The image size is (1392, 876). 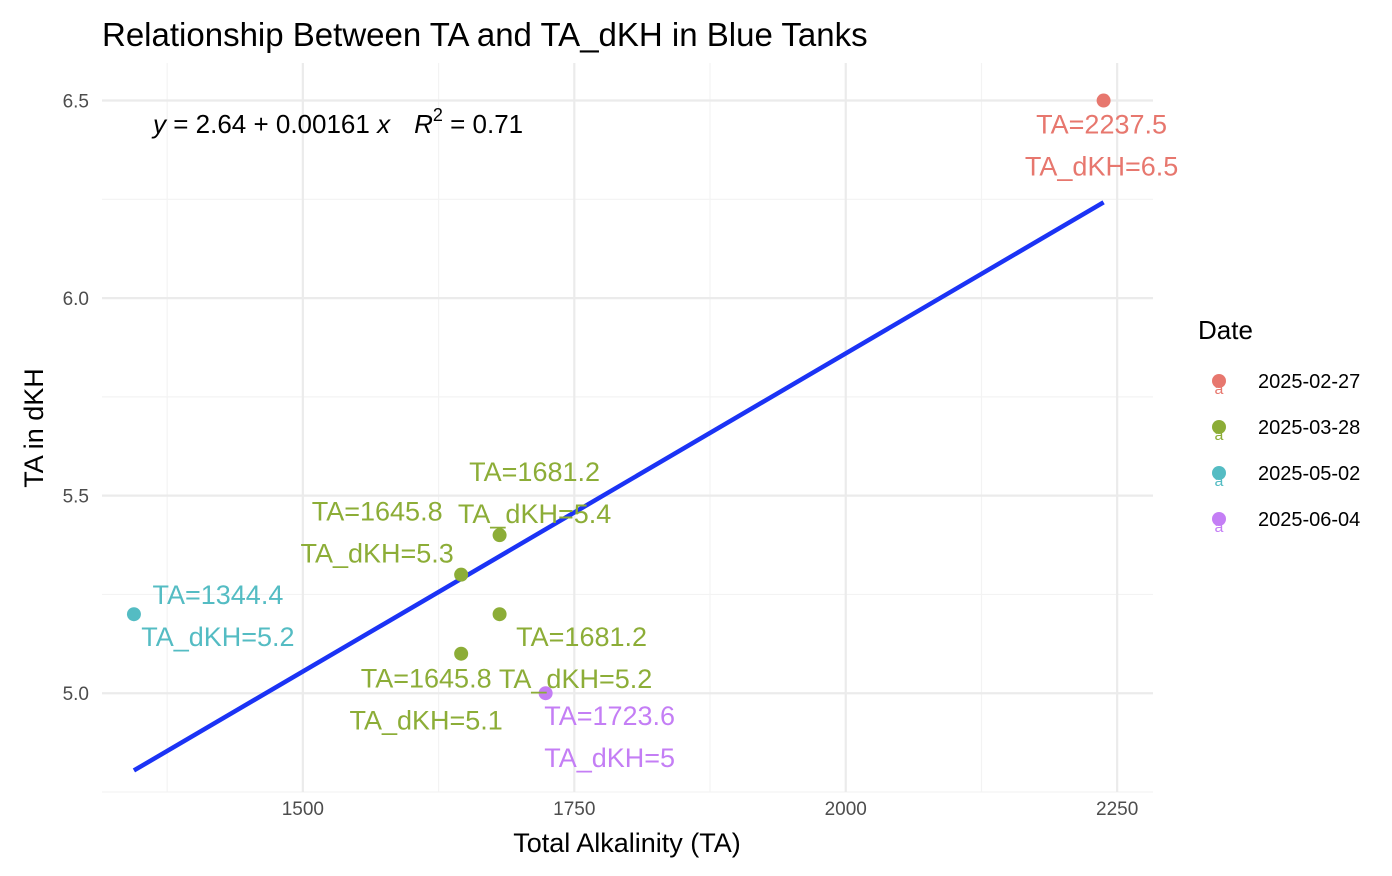 I want to click on y-axis-tick-labels: 5.0 5.5 6.0 6.5, so click(x=76, y=399).